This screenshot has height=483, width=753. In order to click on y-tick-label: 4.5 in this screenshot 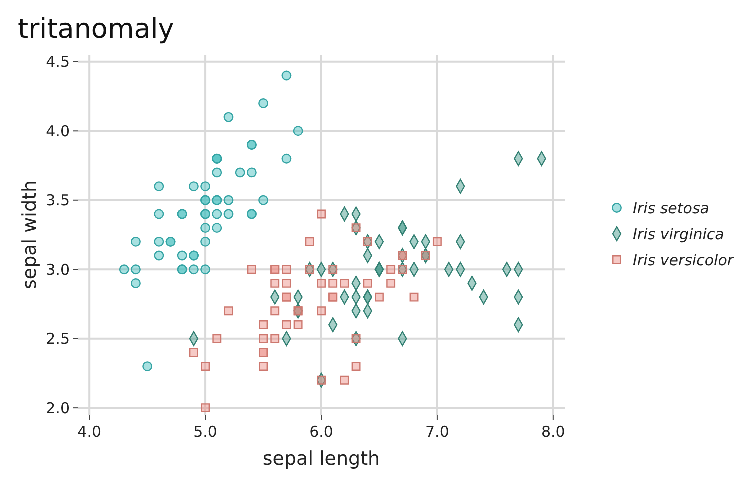, I will do `click(58, 62)`.